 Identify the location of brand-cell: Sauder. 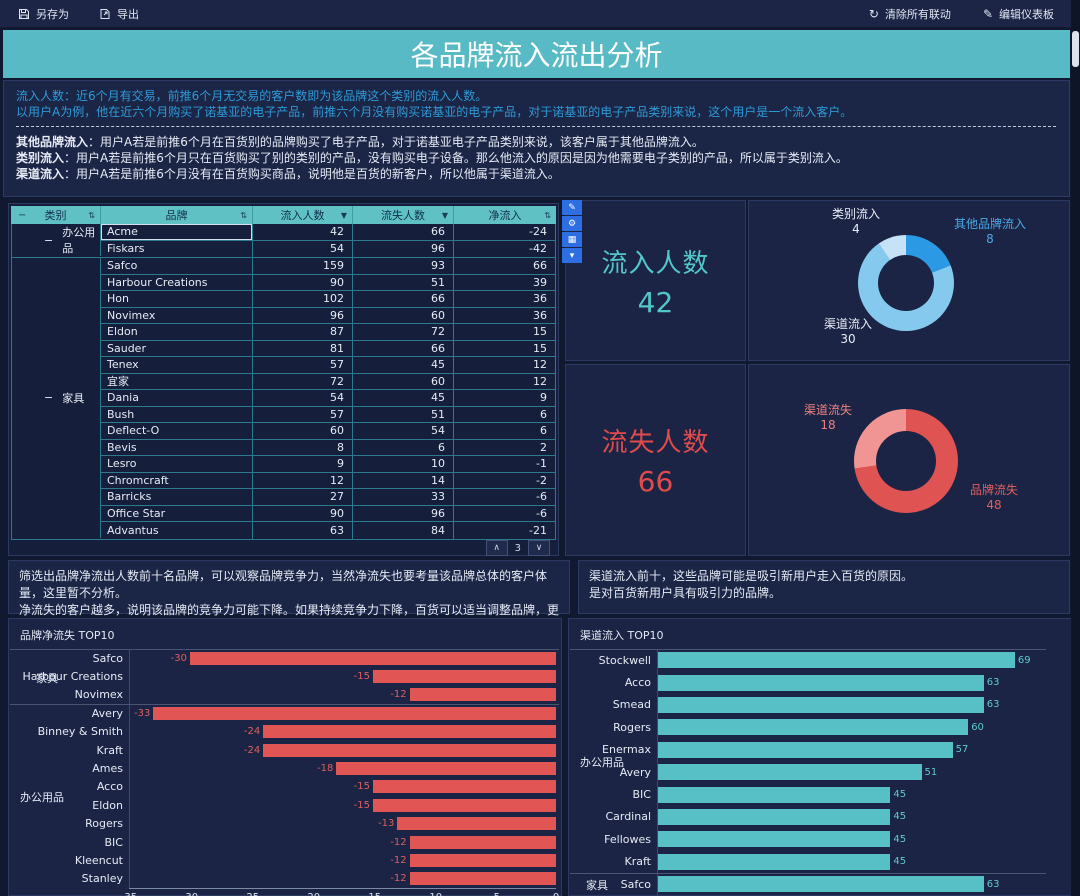
(177, 348).